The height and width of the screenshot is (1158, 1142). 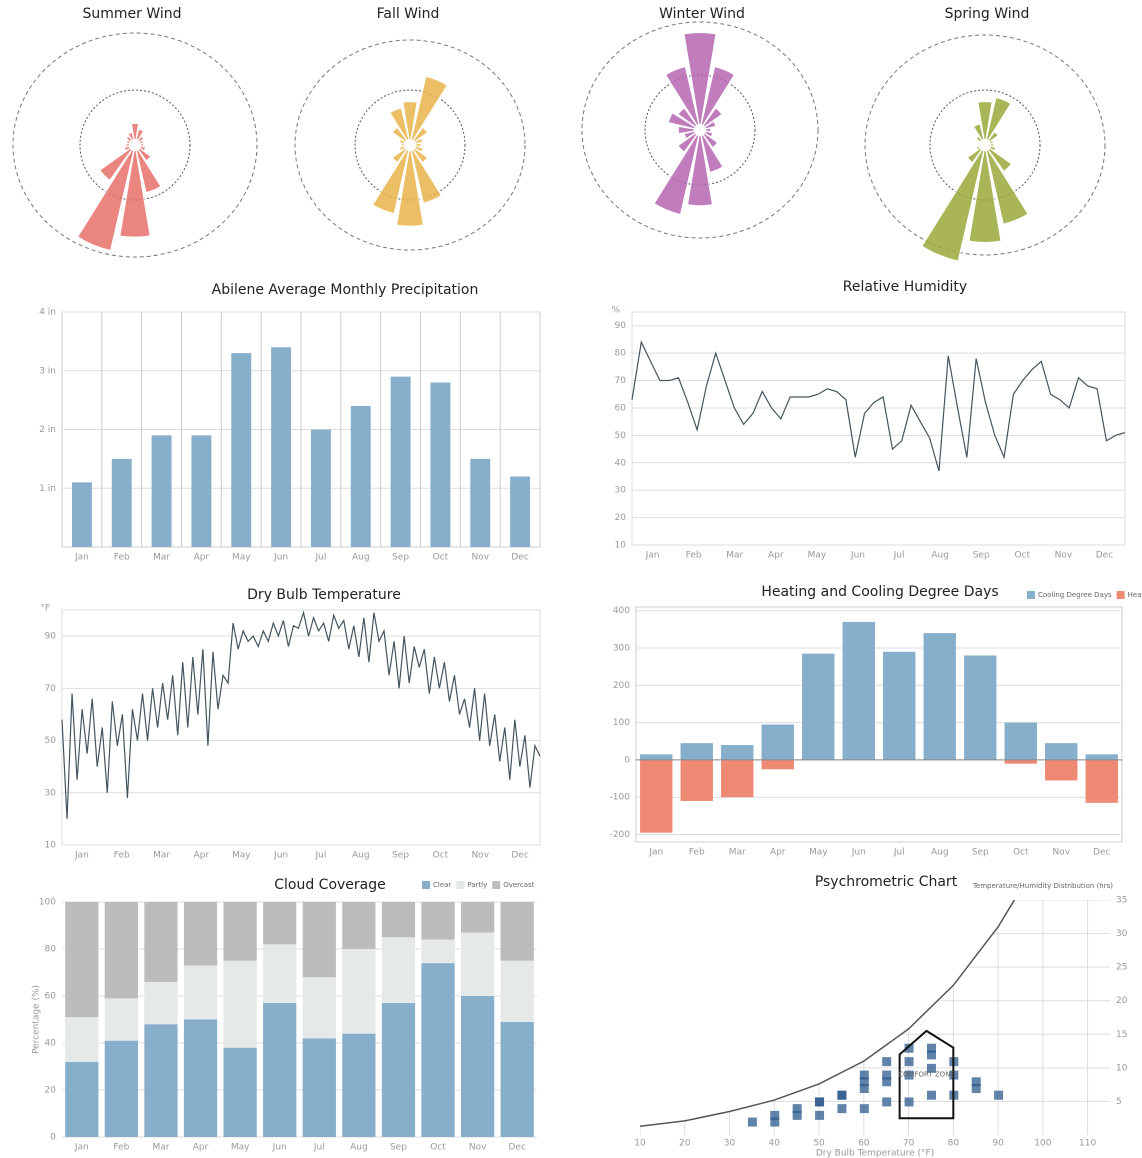 What do you see at coordinates (37, 1019) in the screenshot?
I see `y-axis-label: Percentage (%)` at bounding box center [37, 1019].